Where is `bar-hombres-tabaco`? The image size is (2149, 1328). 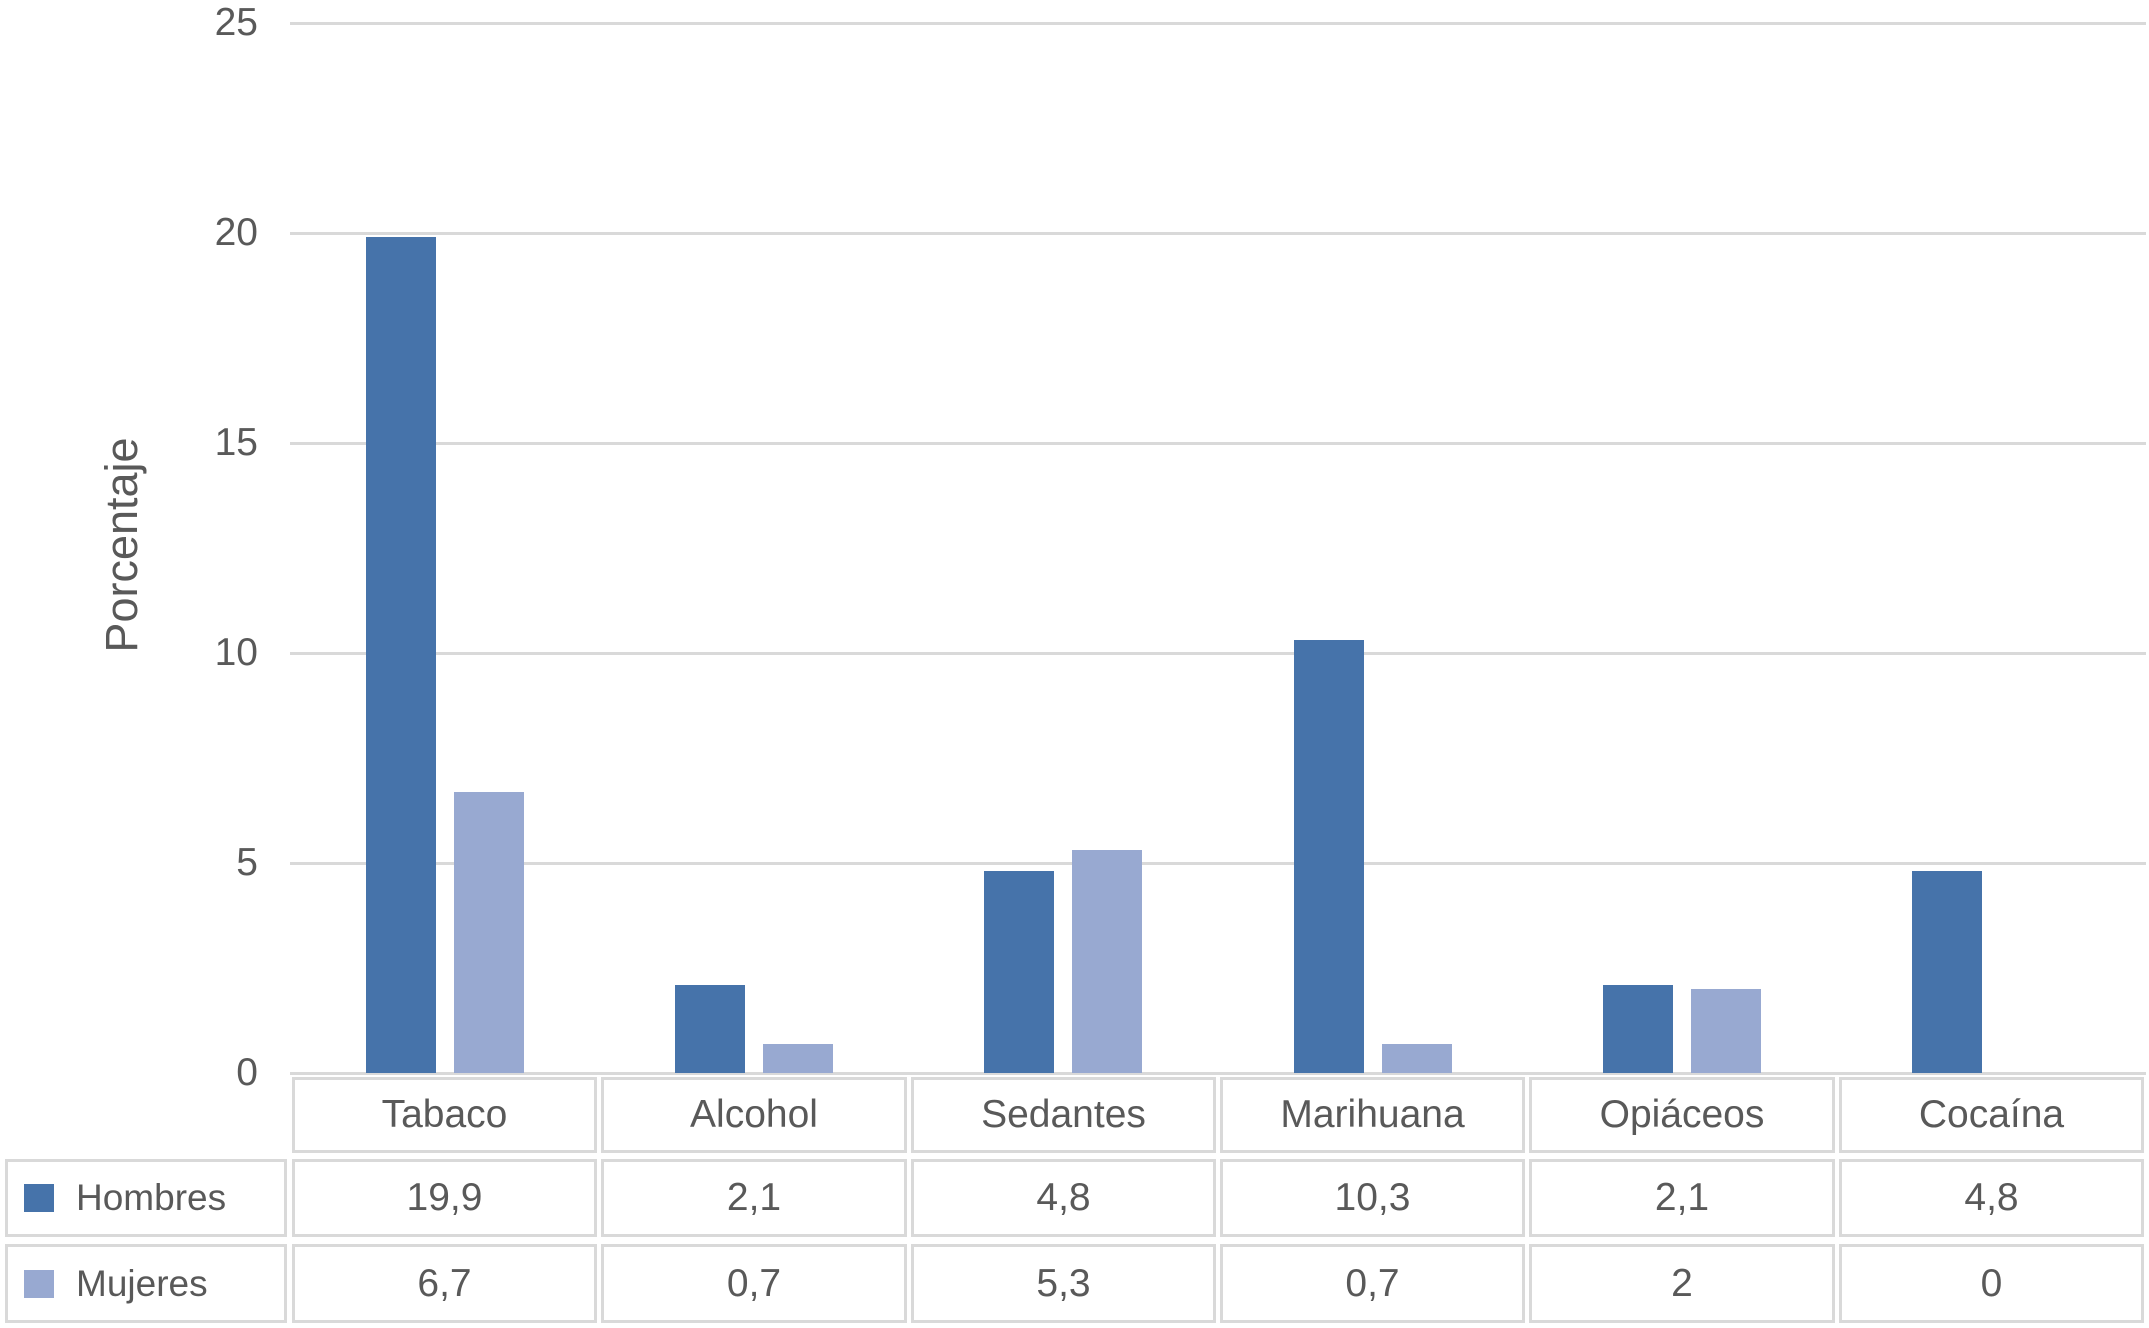 bar-hombres-tabaco is located at coordinates (401, 655).